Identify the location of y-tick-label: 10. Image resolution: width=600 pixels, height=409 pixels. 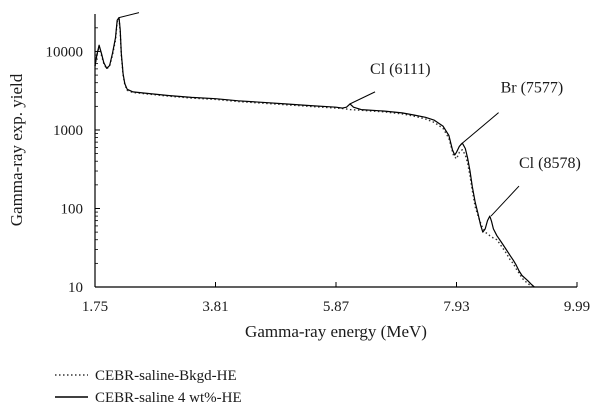
(75, 288).